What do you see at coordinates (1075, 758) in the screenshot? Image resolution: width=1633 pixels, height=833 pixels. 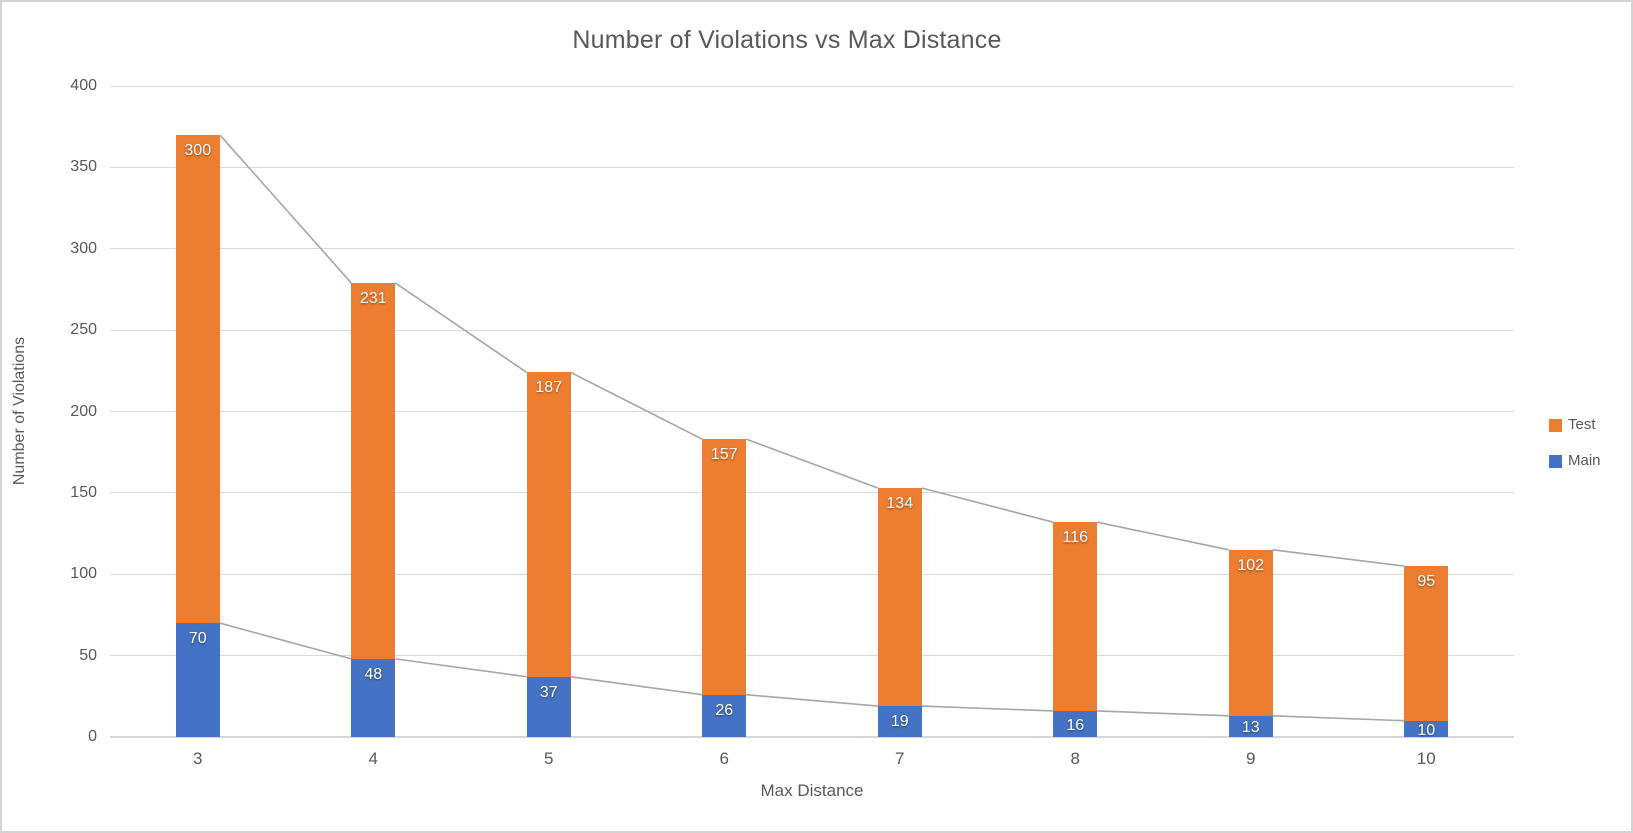 I see `x-tick-label-8: 8` at bounding box center [1075, 758].